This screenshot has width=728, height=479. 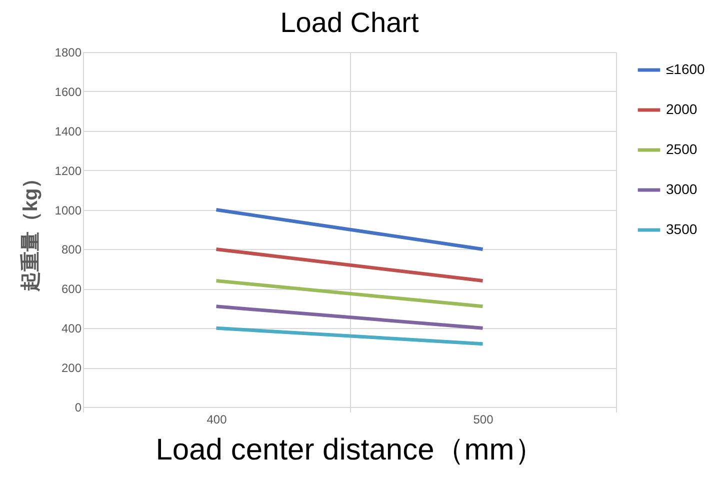 I want to click on y-axis-title: 起重量（kg）, so click(x=30, y=230).